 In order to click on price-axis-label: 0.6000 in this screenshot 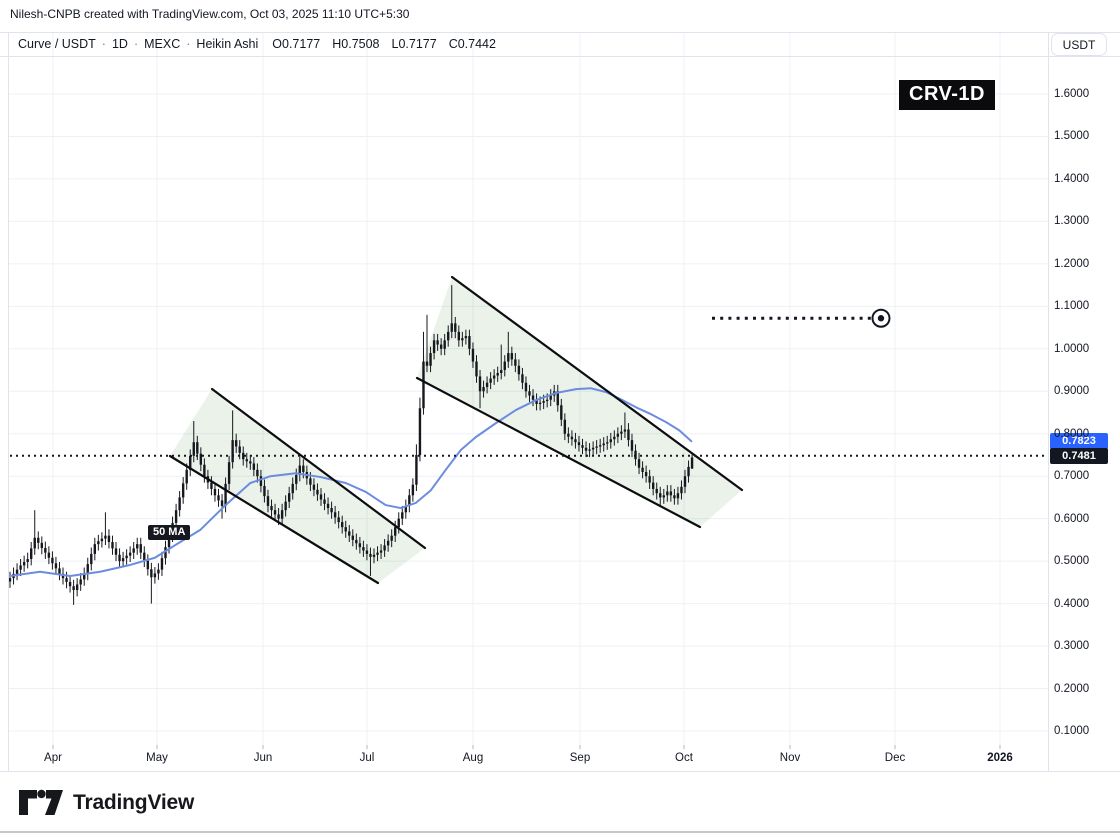, I will do `click(1072, 518)`.